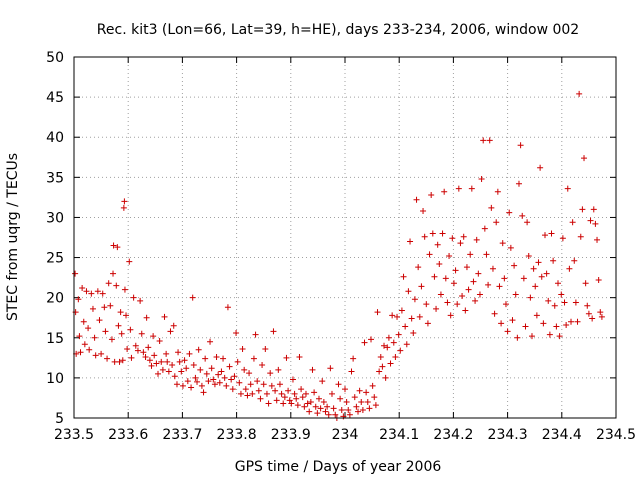 The height and width of the screenshot is (480, 640). What do you see at coordinates (291, 435) in the screenshot?
I see `x-tick-label: 233.9` at bounding box center [291, 435].